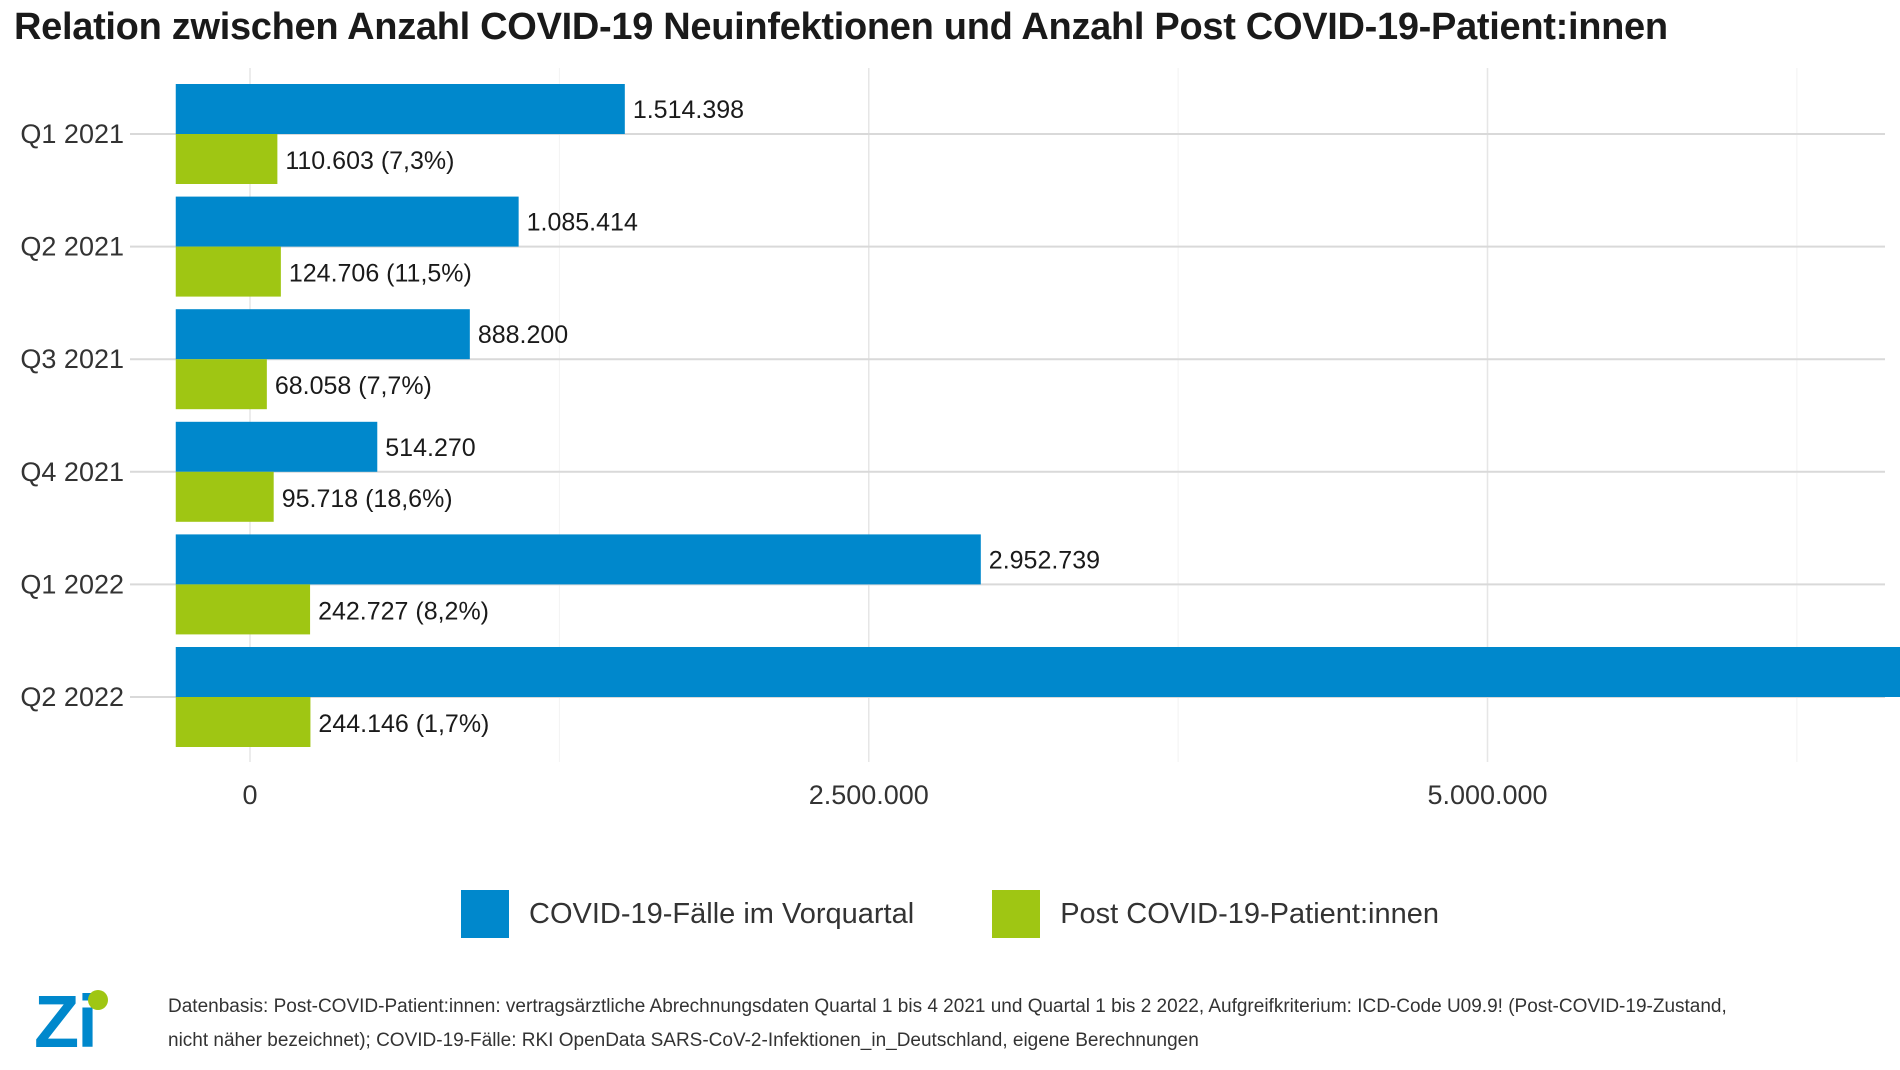 The height and width of the screenshot is (1070, 1900). I want to click on legend-label-post-covid: Post COVID-19-Patient:innen, so click(1249, 913).